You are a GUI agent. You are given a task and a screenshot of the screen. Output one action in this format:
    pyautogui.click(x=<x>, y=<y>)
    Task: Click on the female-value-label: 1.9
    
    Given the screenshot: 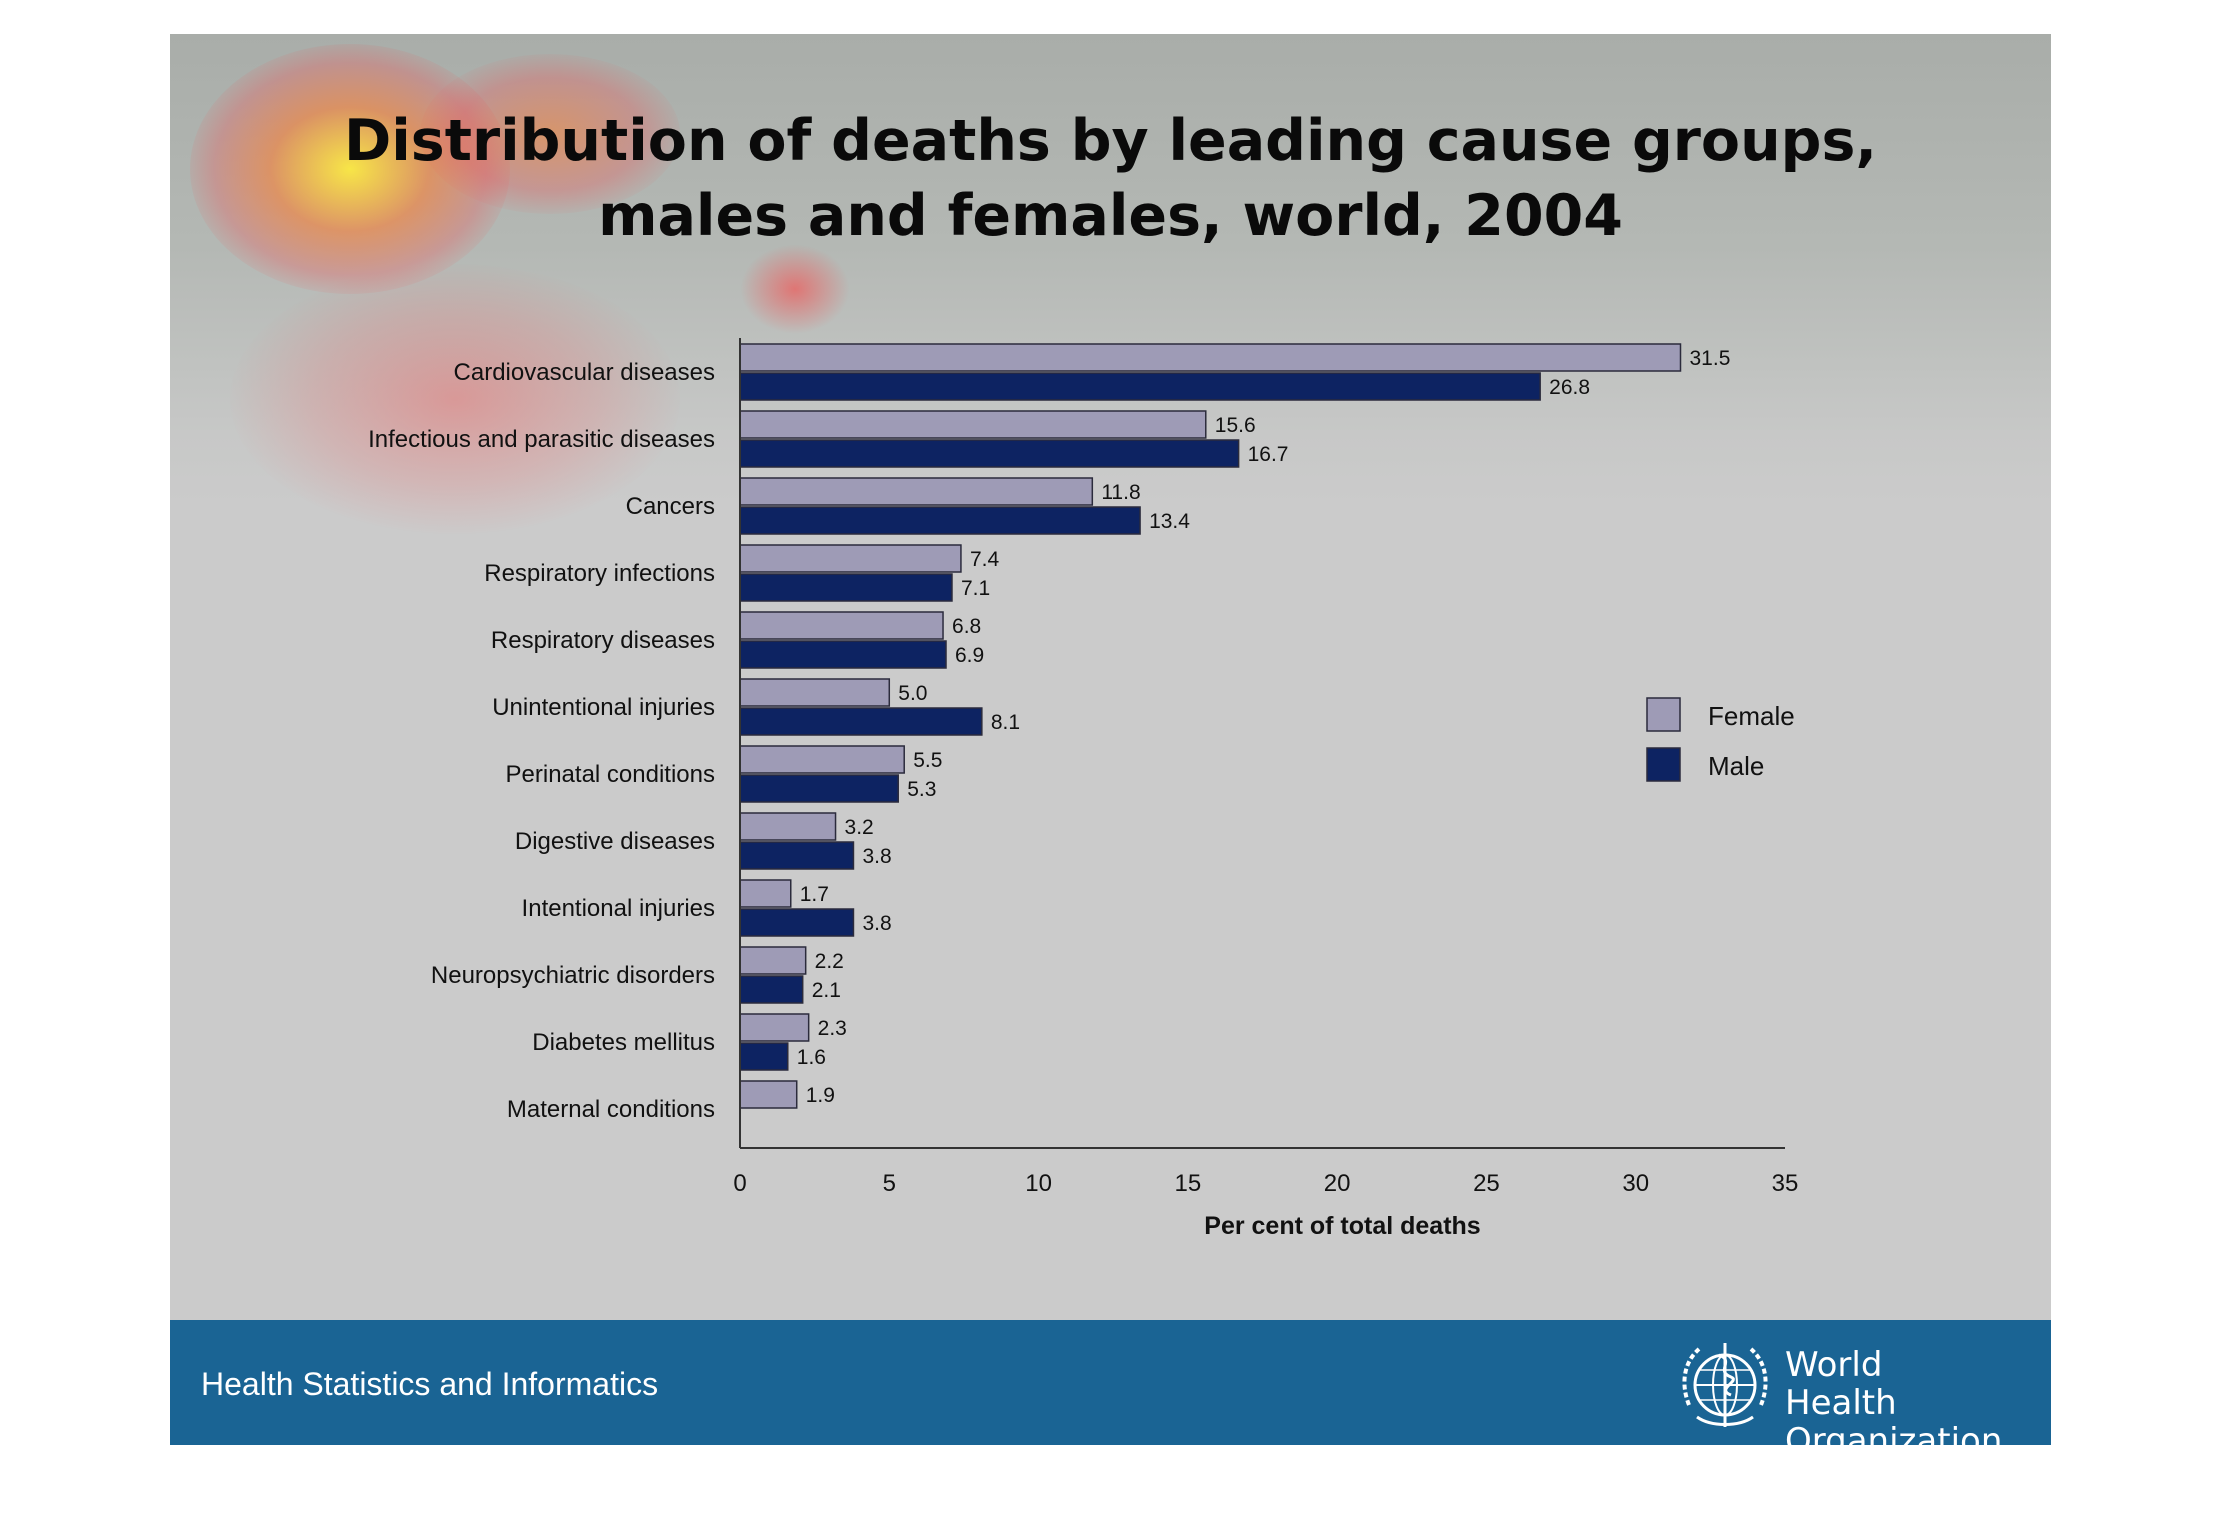 What is the action you would take?
    pyautogui.click(x=820, y=1095)
    